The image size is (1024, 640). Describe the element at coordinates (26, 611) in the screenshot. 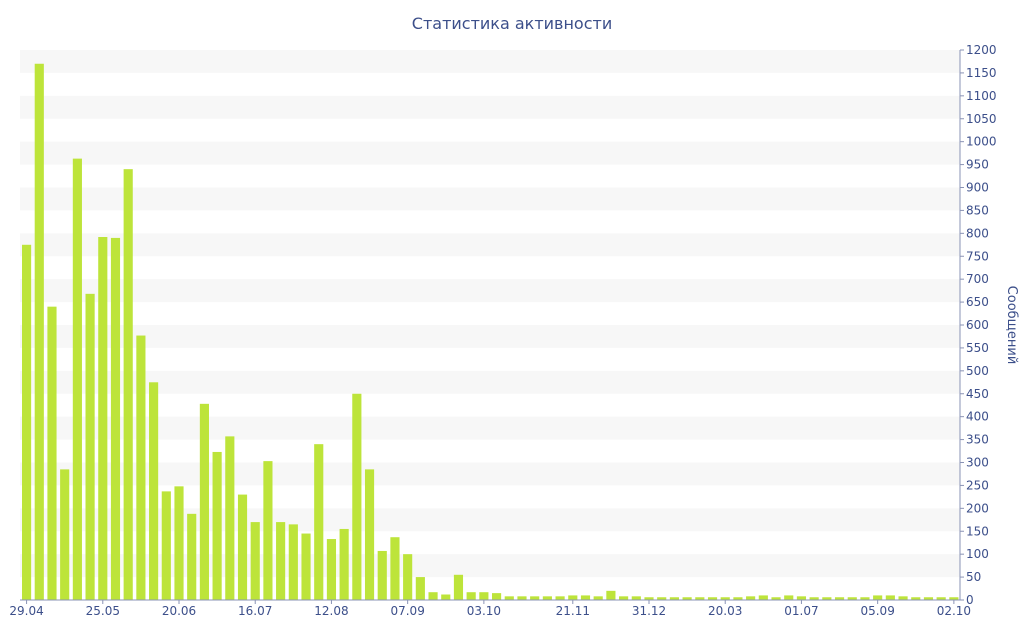

I see `x-tick-label: 29.04` at that location.